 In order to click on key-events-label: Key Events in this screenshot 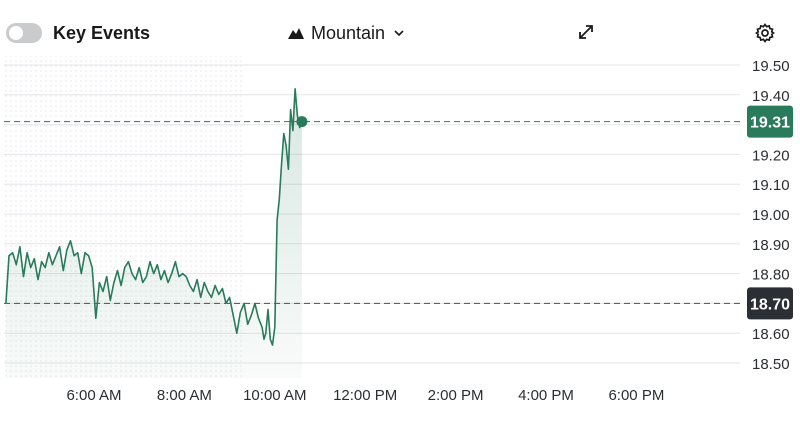, I will do `click(102, 33)`.